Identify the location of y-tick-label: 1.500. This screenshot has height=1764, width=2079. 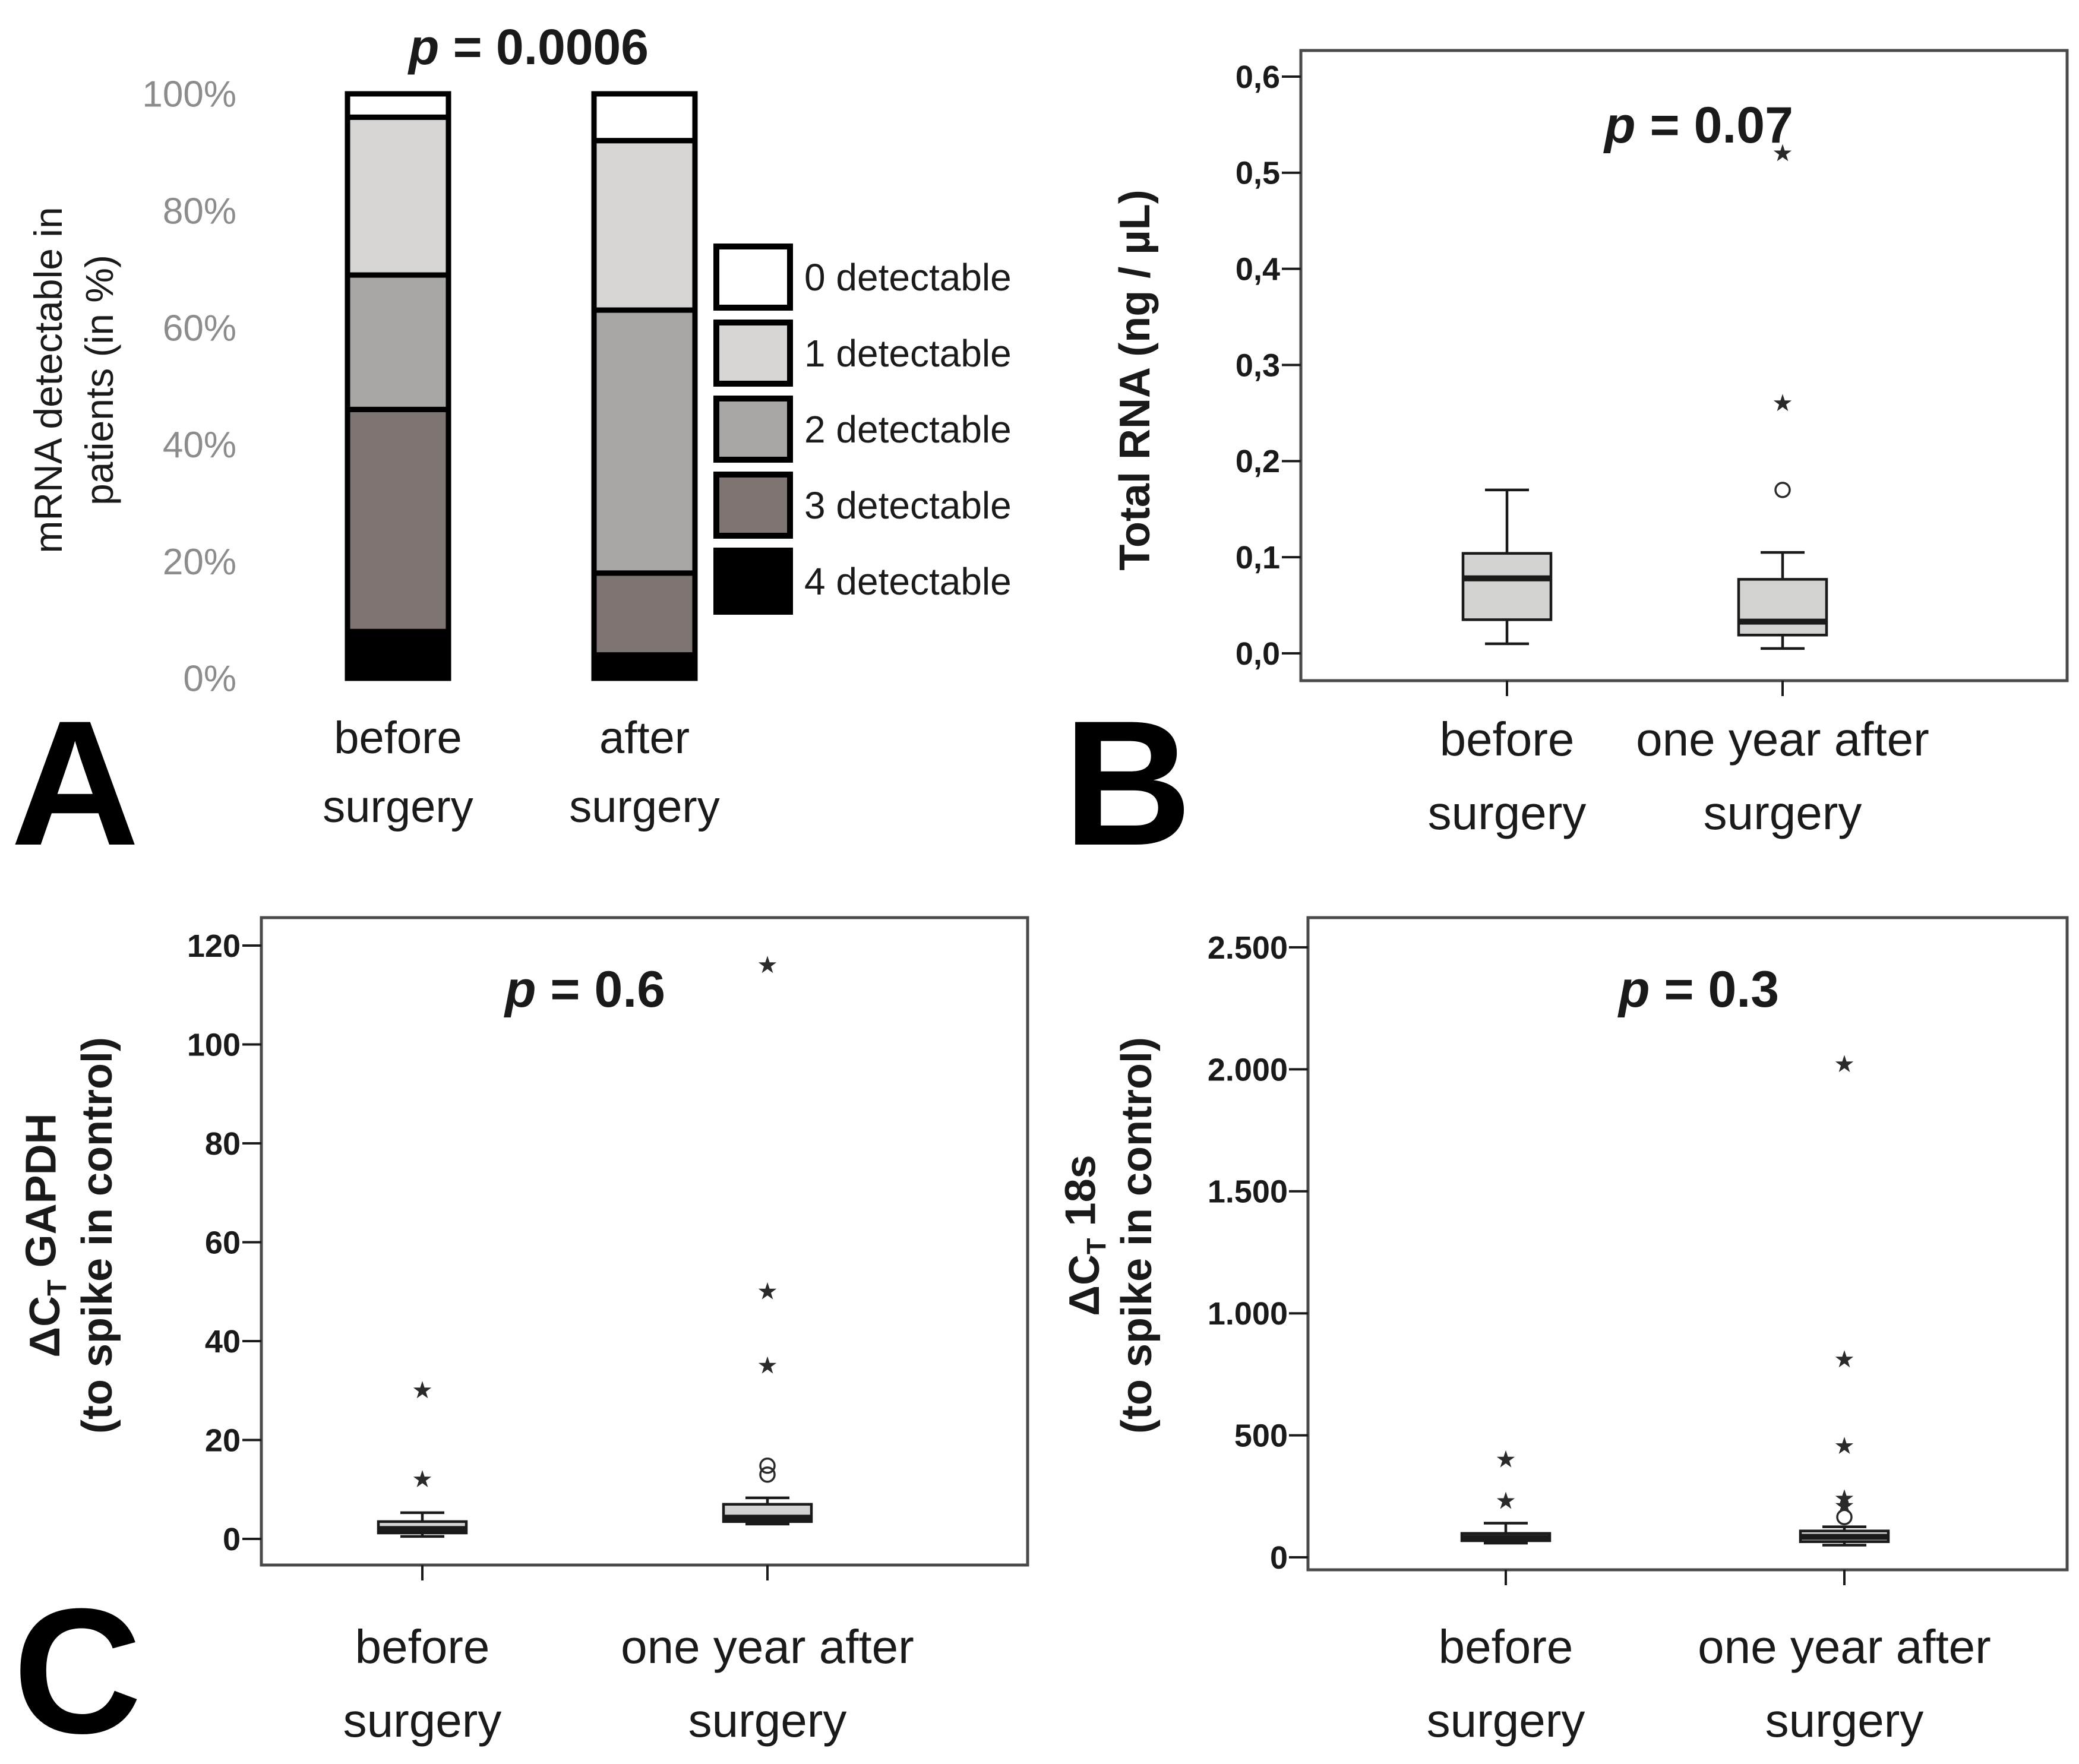
(1248, 1192).